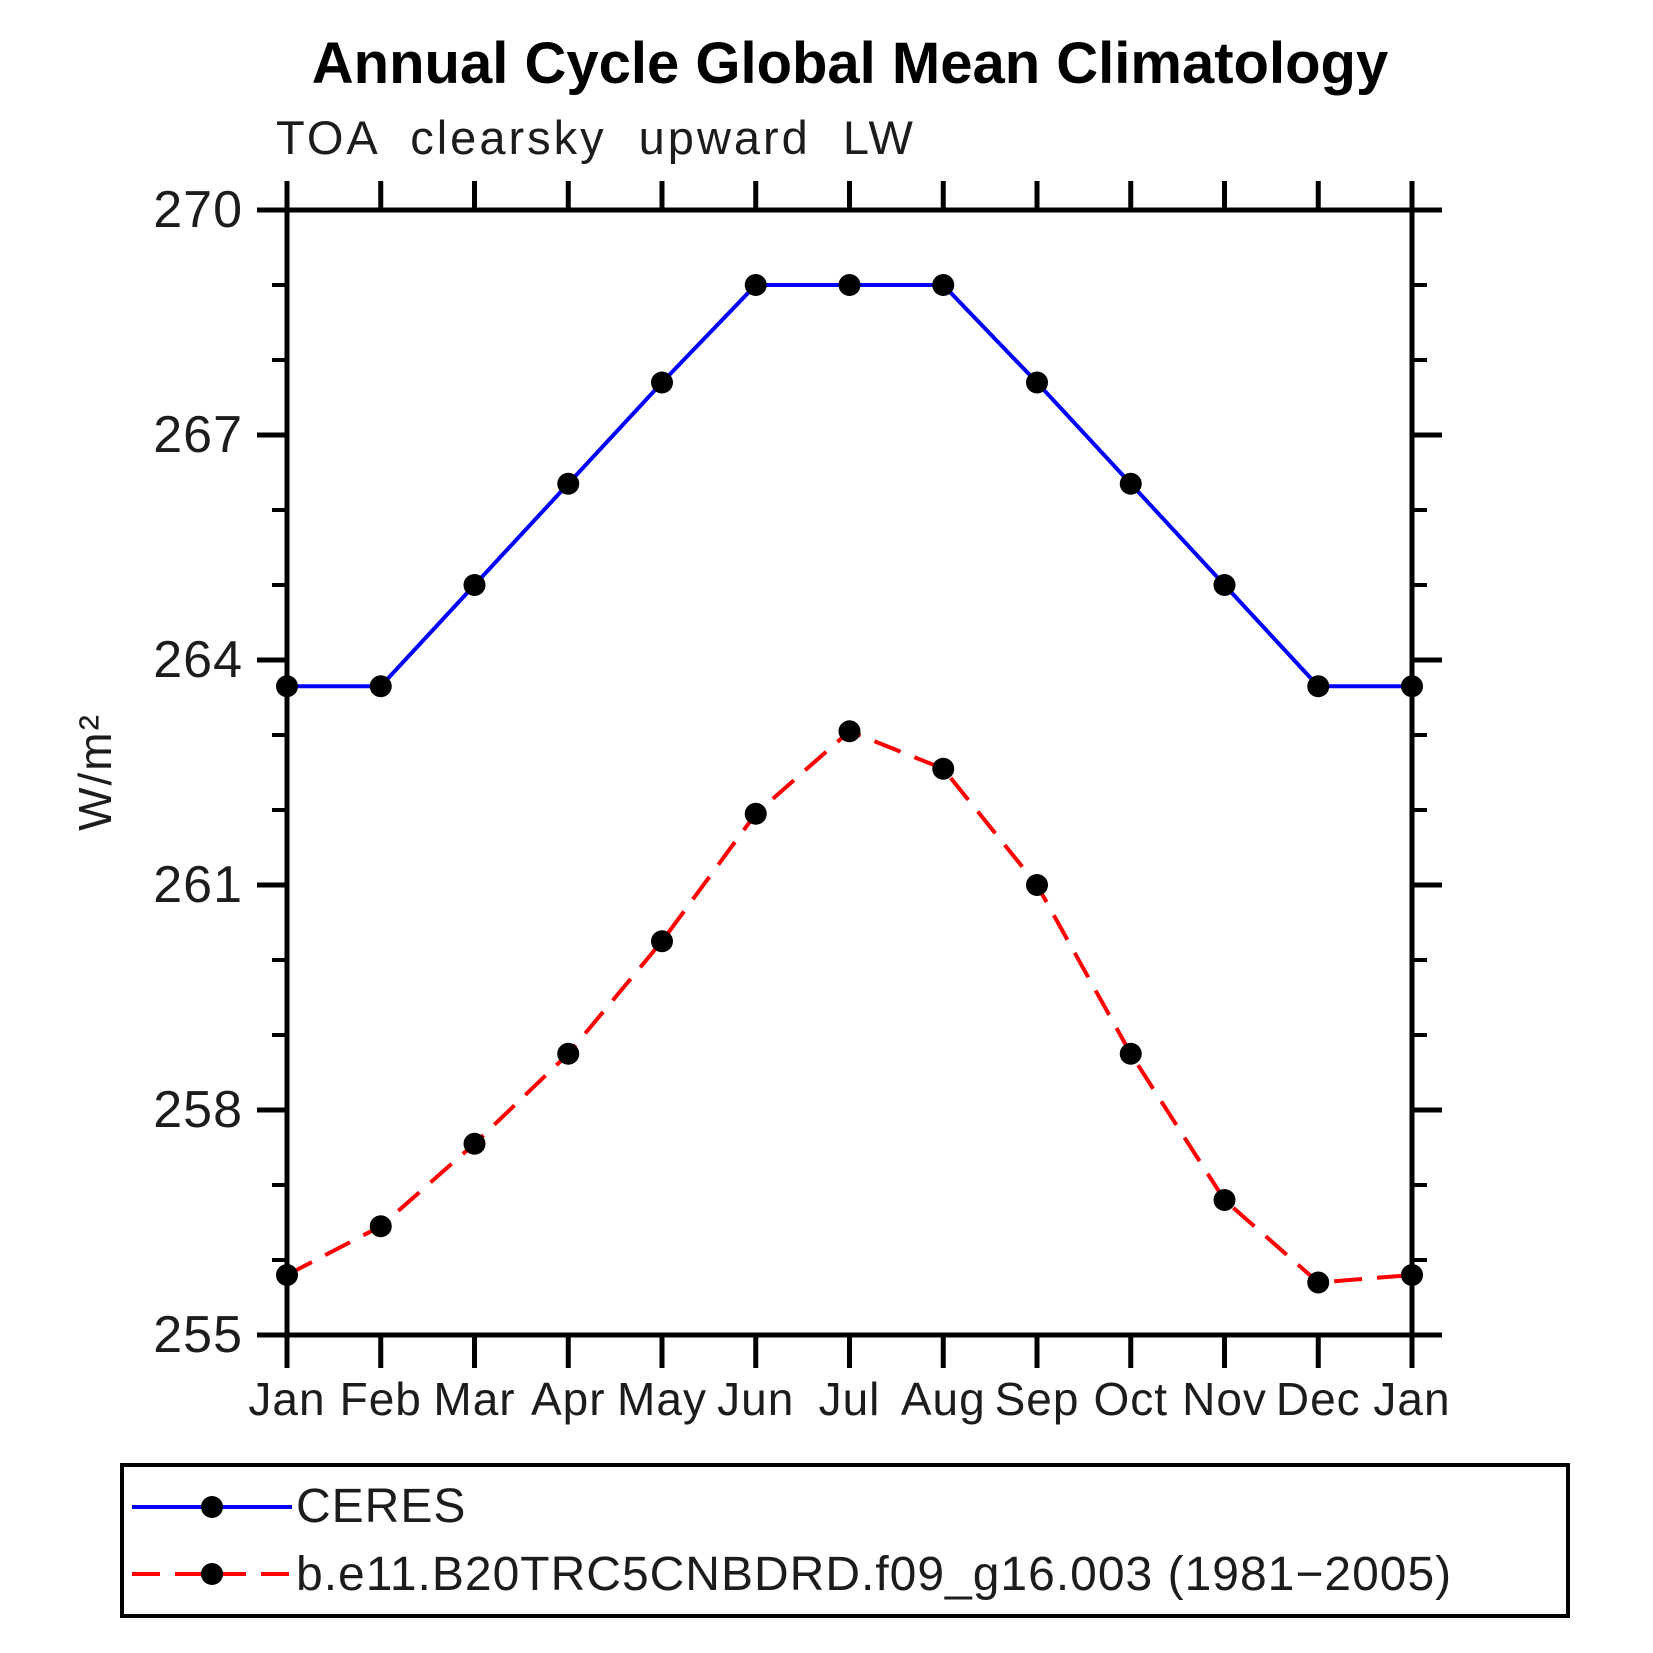  I want to click on ceres-line-sample-icon, so click(212, 1506).